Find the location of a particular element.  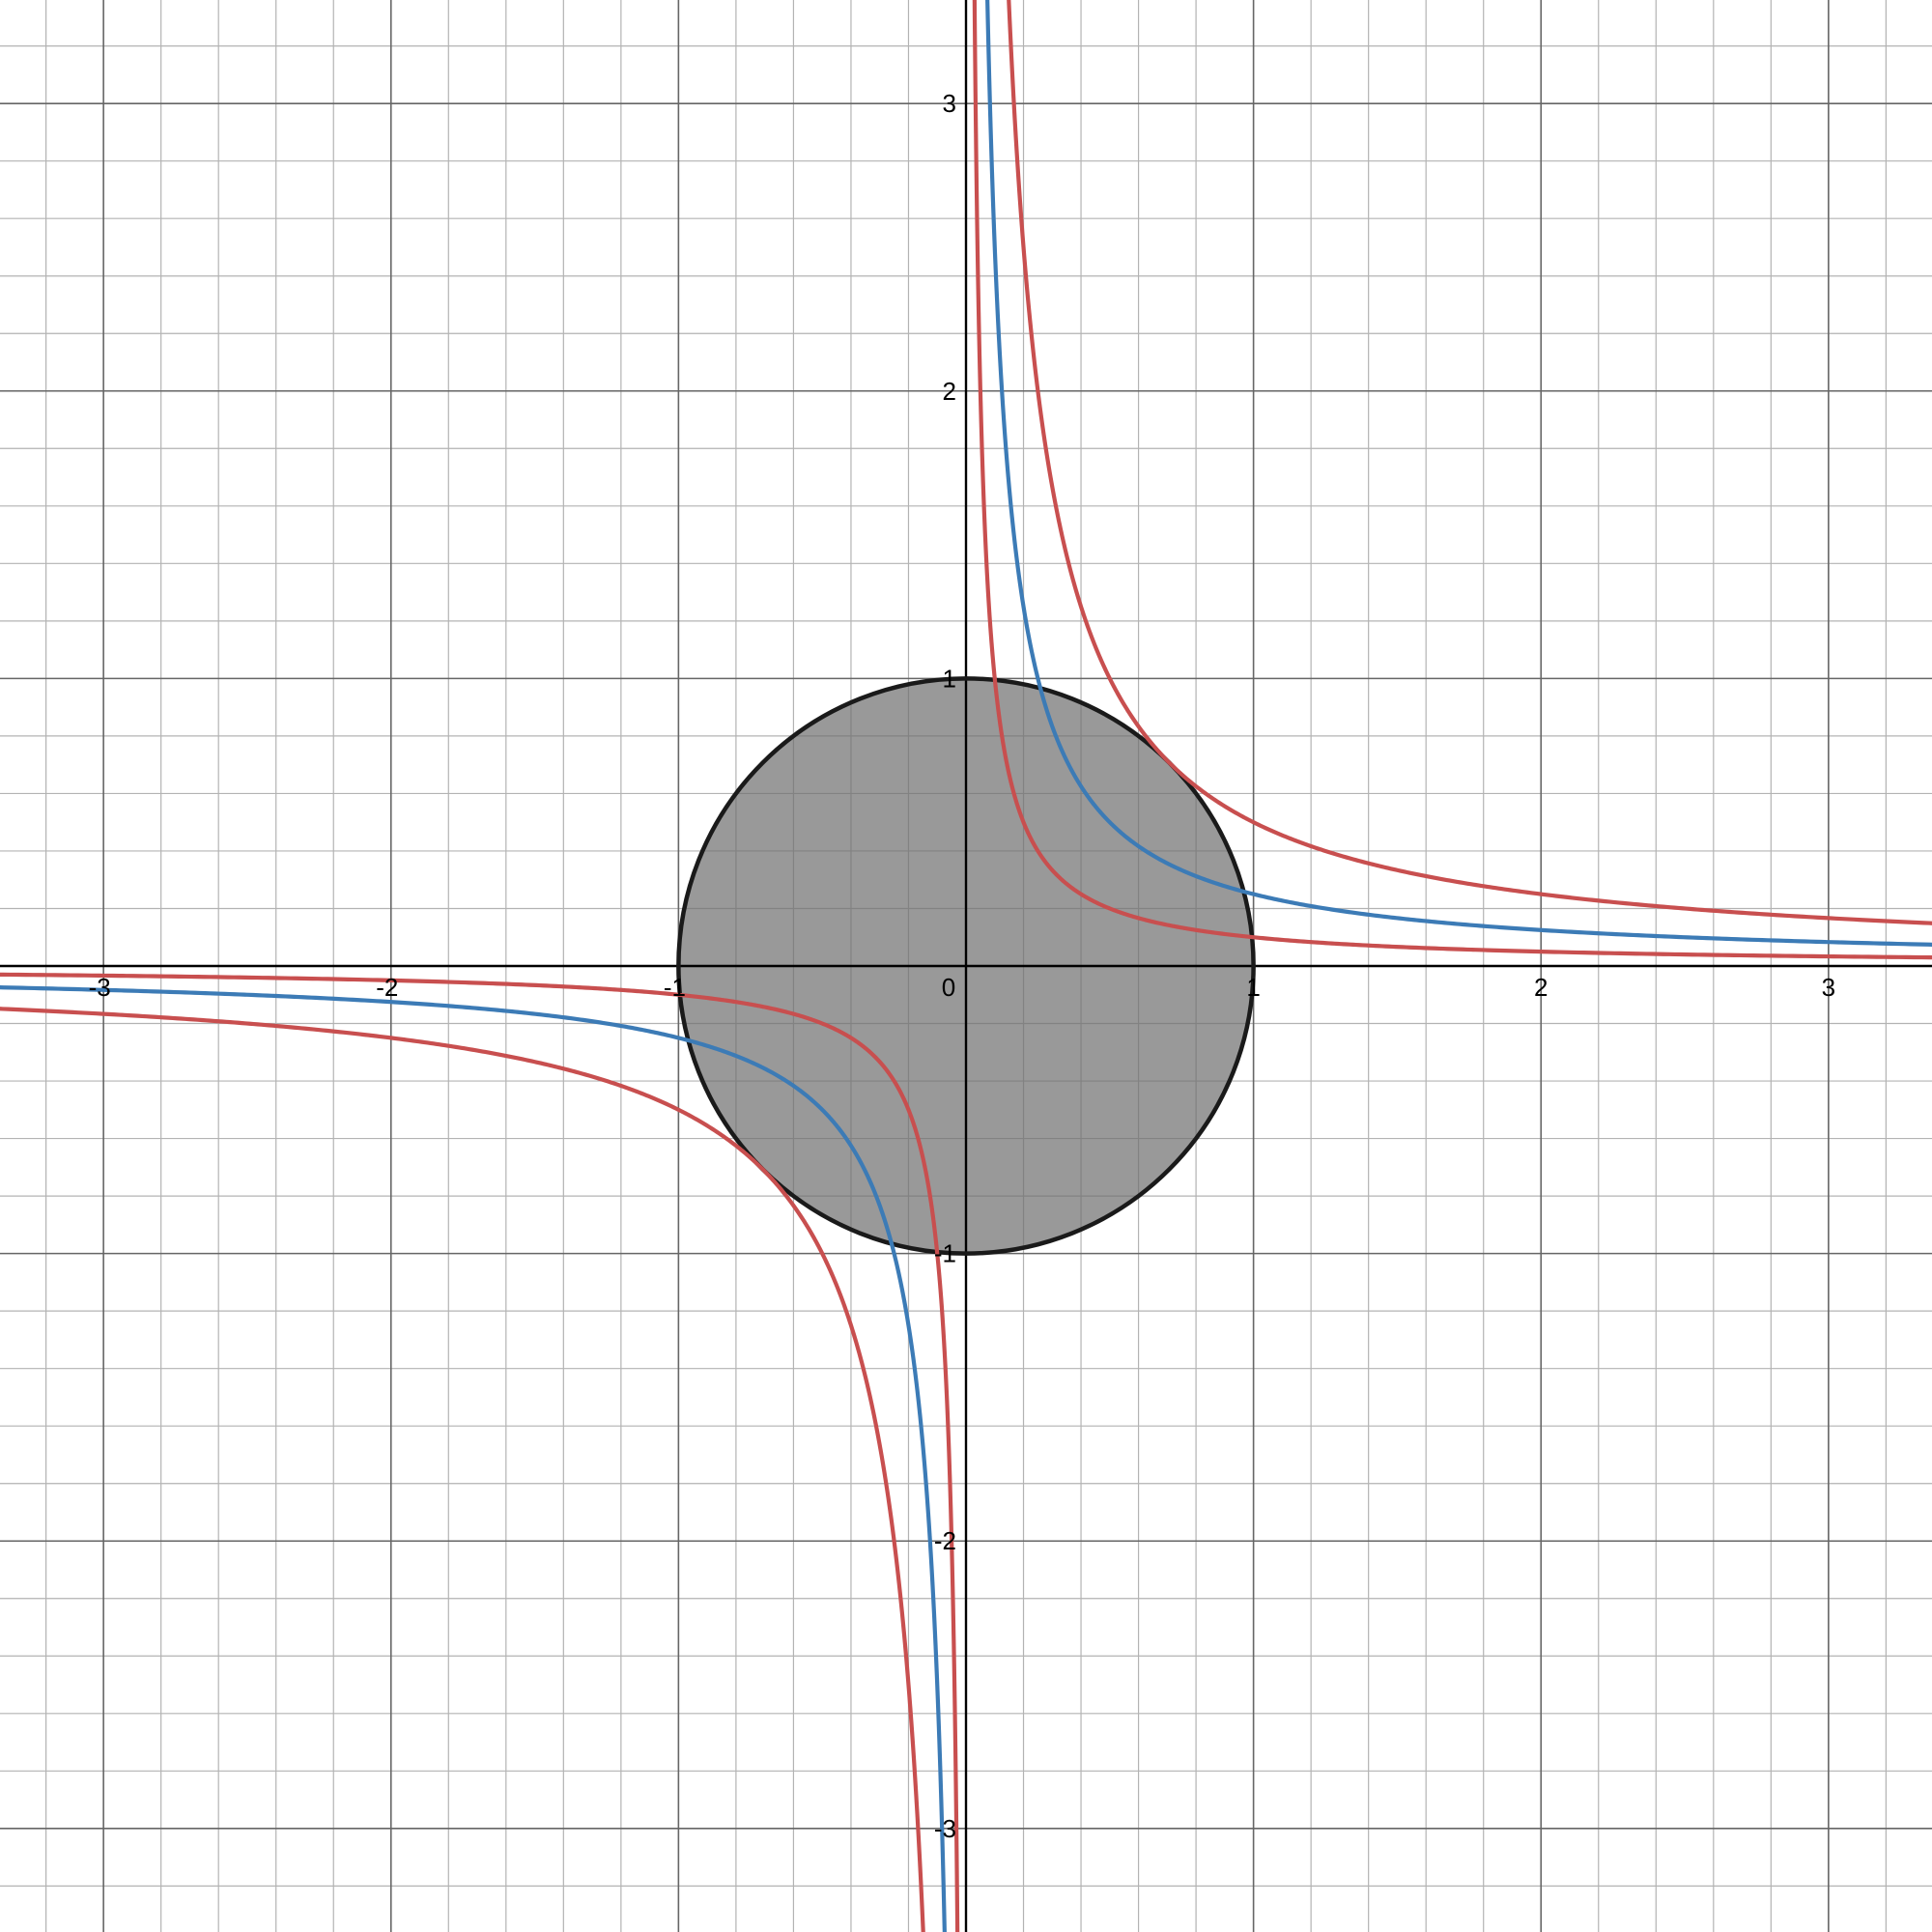

y-tick-label: 1 is located at coordinates (949, 678).